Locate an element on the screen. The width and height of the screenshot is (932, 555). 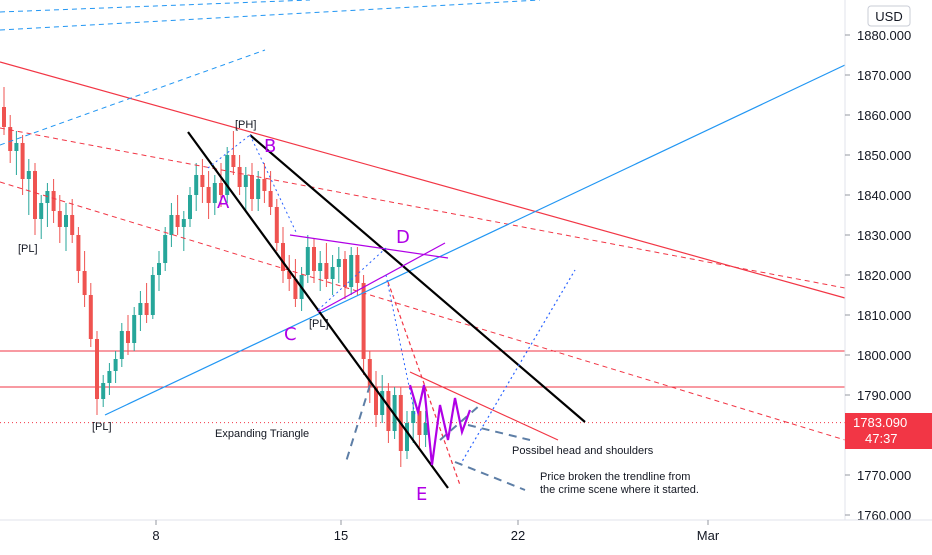
annotation-1: [PL] is located at coordinates (28, 249).